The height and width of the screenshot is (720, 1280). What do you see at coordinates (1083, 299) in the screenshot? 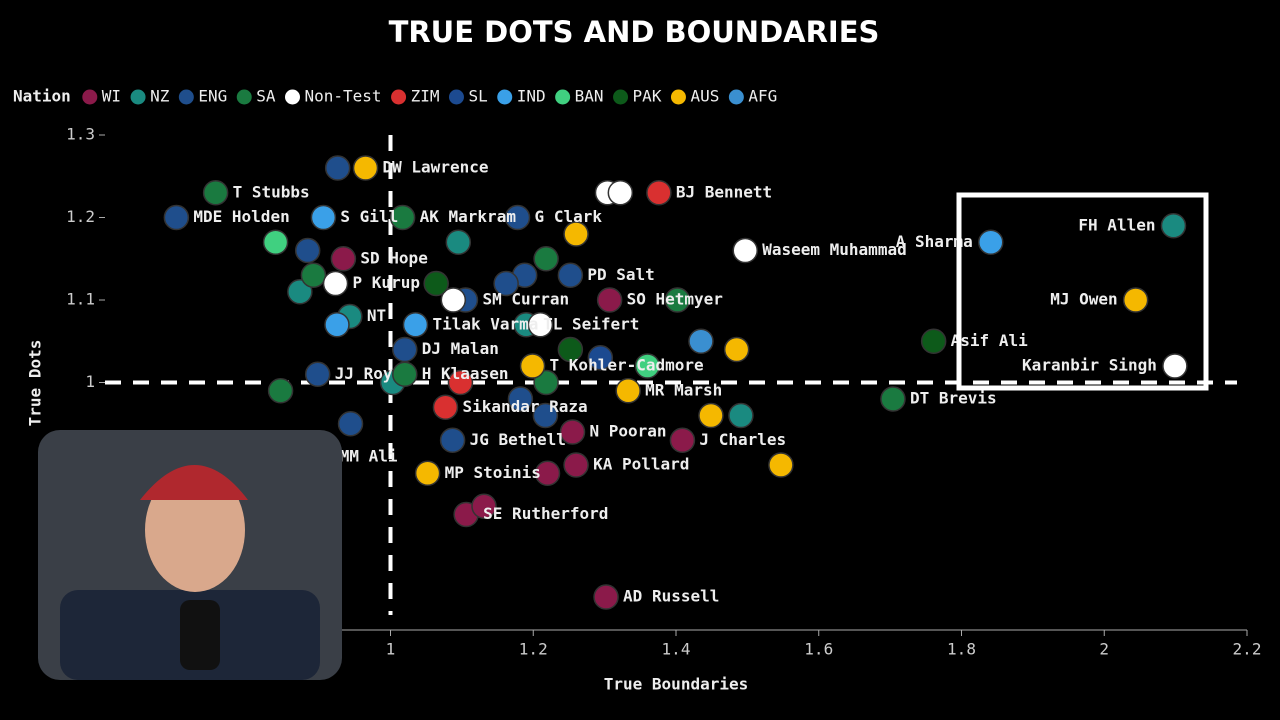
I see `point-label: MJ Owen` at bounding box center [1083, 299].